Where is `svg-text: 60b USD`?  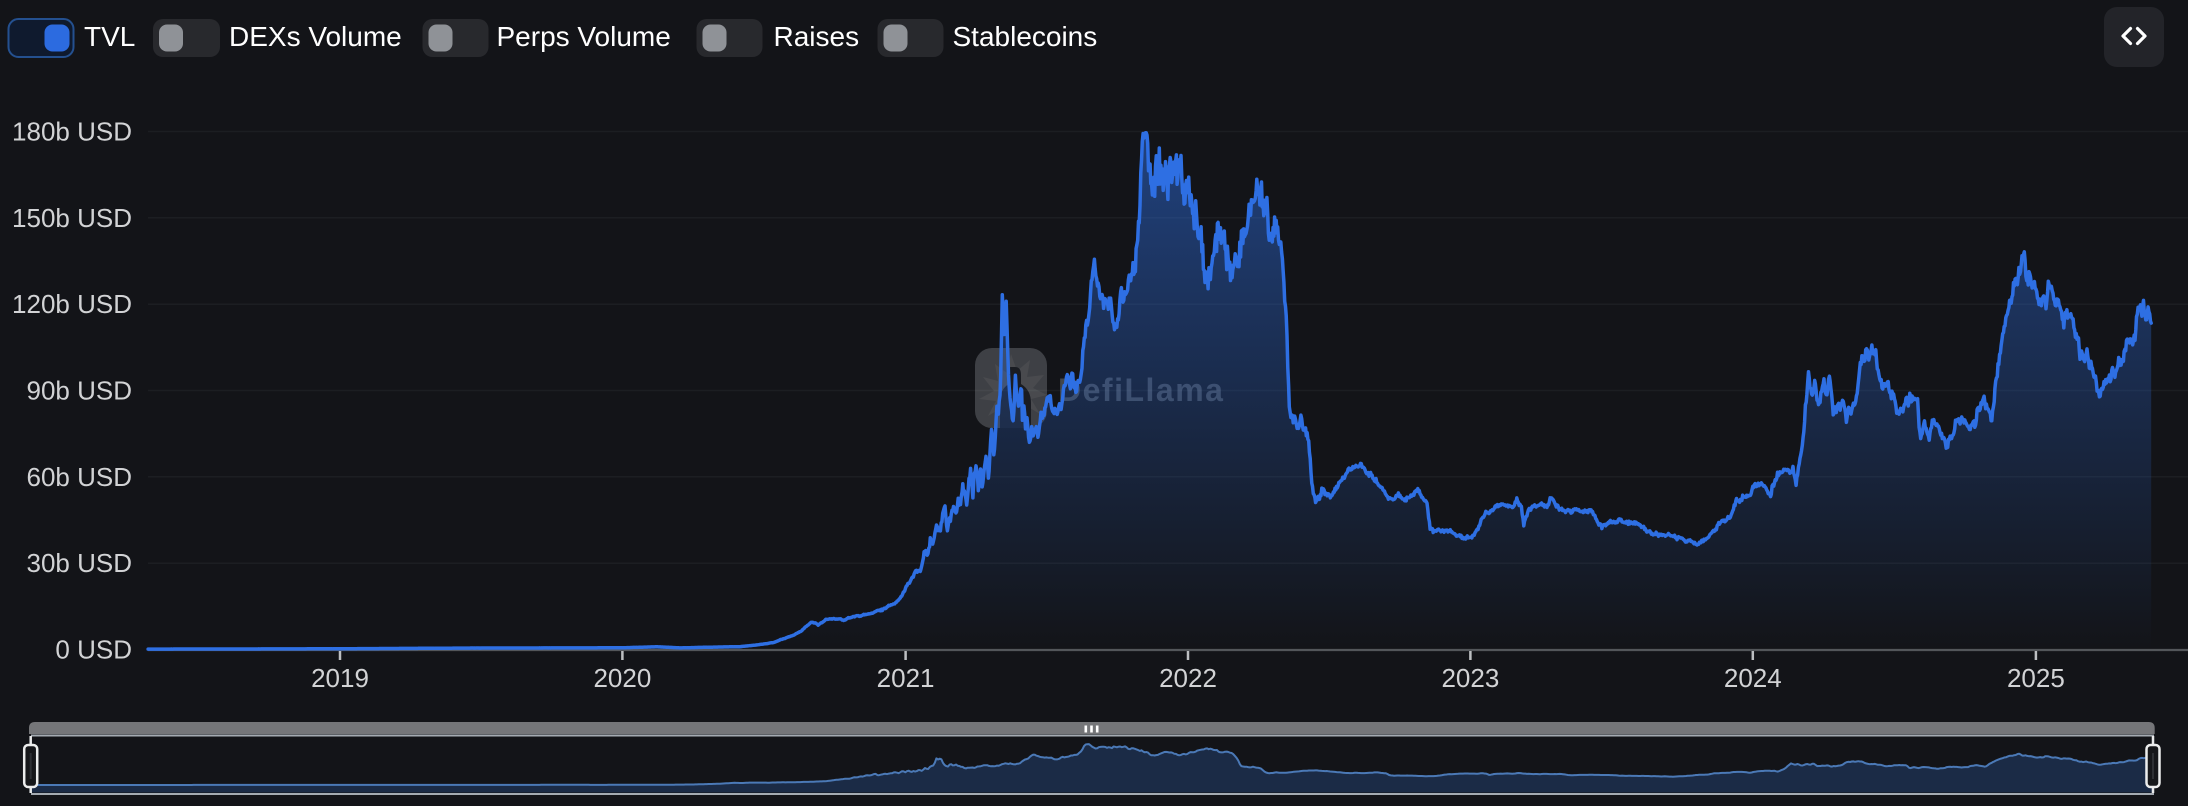
svg-text: 60b USD is located at coordinates (80, 477).